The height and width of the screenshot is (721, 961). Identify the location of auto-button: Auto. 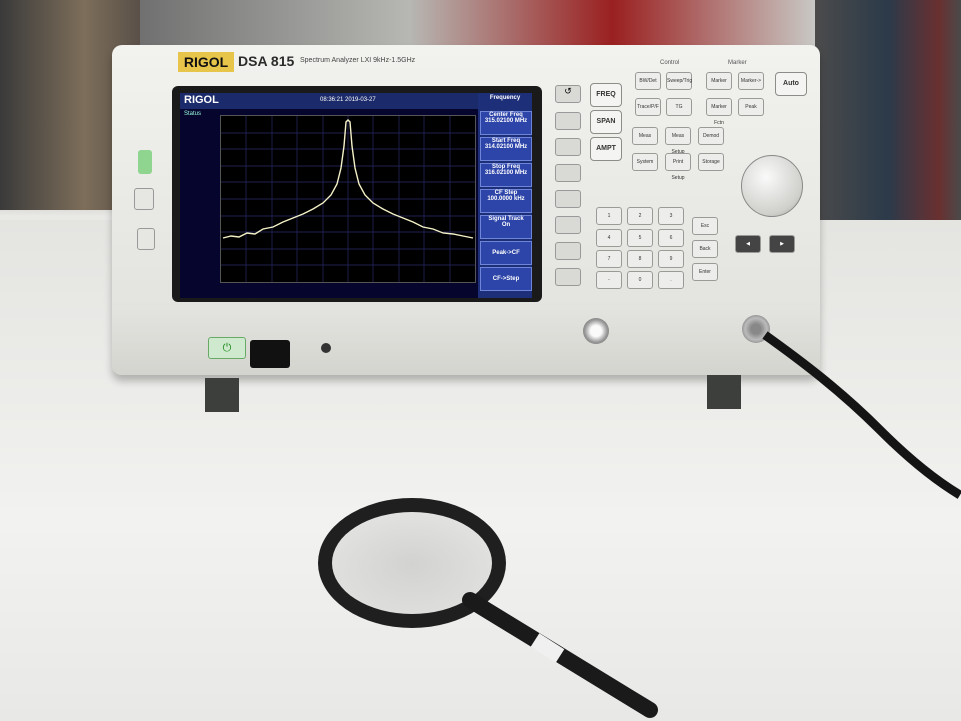
(791, 84).